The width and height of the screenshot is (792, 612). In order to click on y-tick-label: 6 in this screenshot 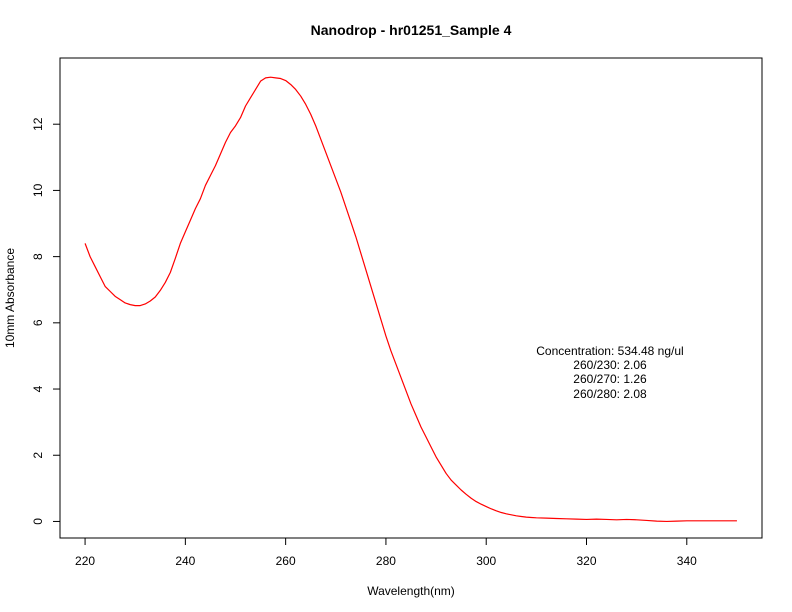, I will do `click(38, 322)`.